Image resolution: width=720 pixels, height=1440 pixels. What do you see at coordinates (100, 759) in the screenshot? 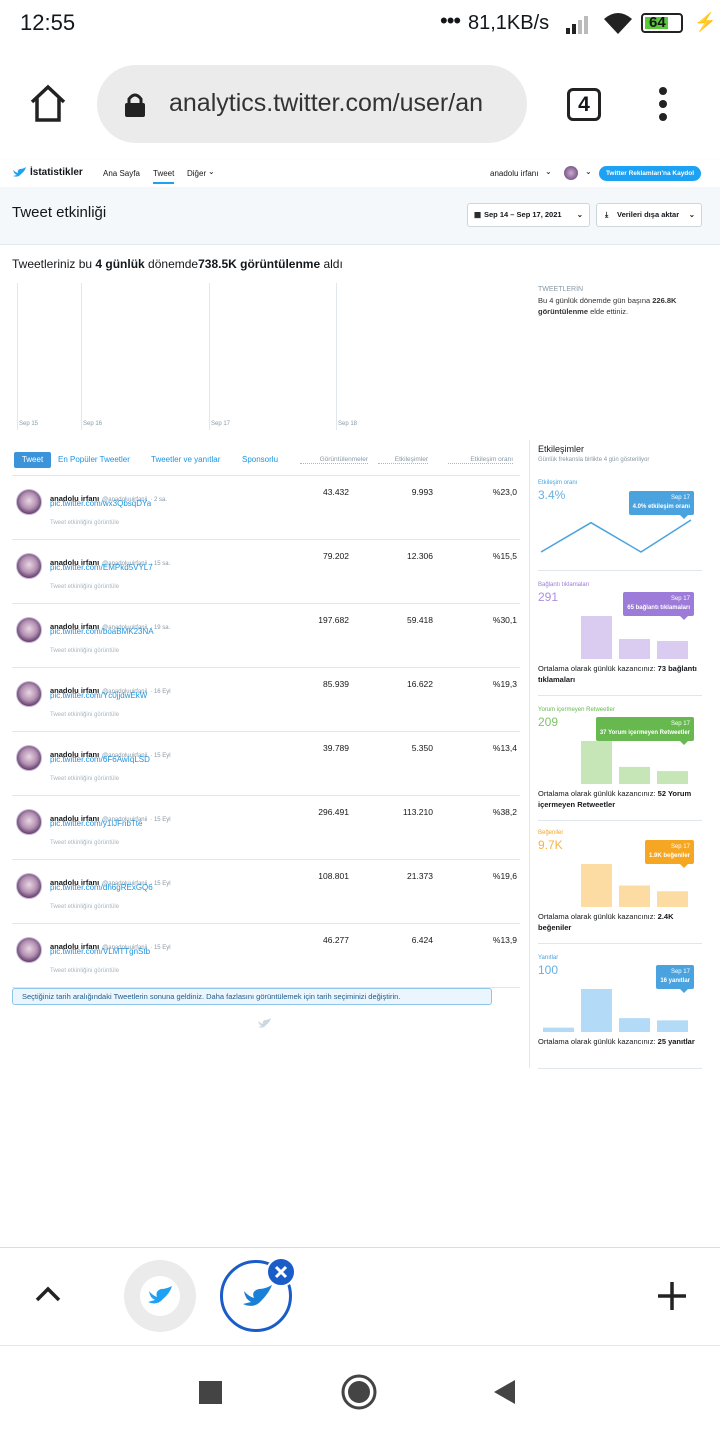
I see `tweet-link: pic.twitter.com/6F6AwIqLSD` at bounding box center [100, 759].